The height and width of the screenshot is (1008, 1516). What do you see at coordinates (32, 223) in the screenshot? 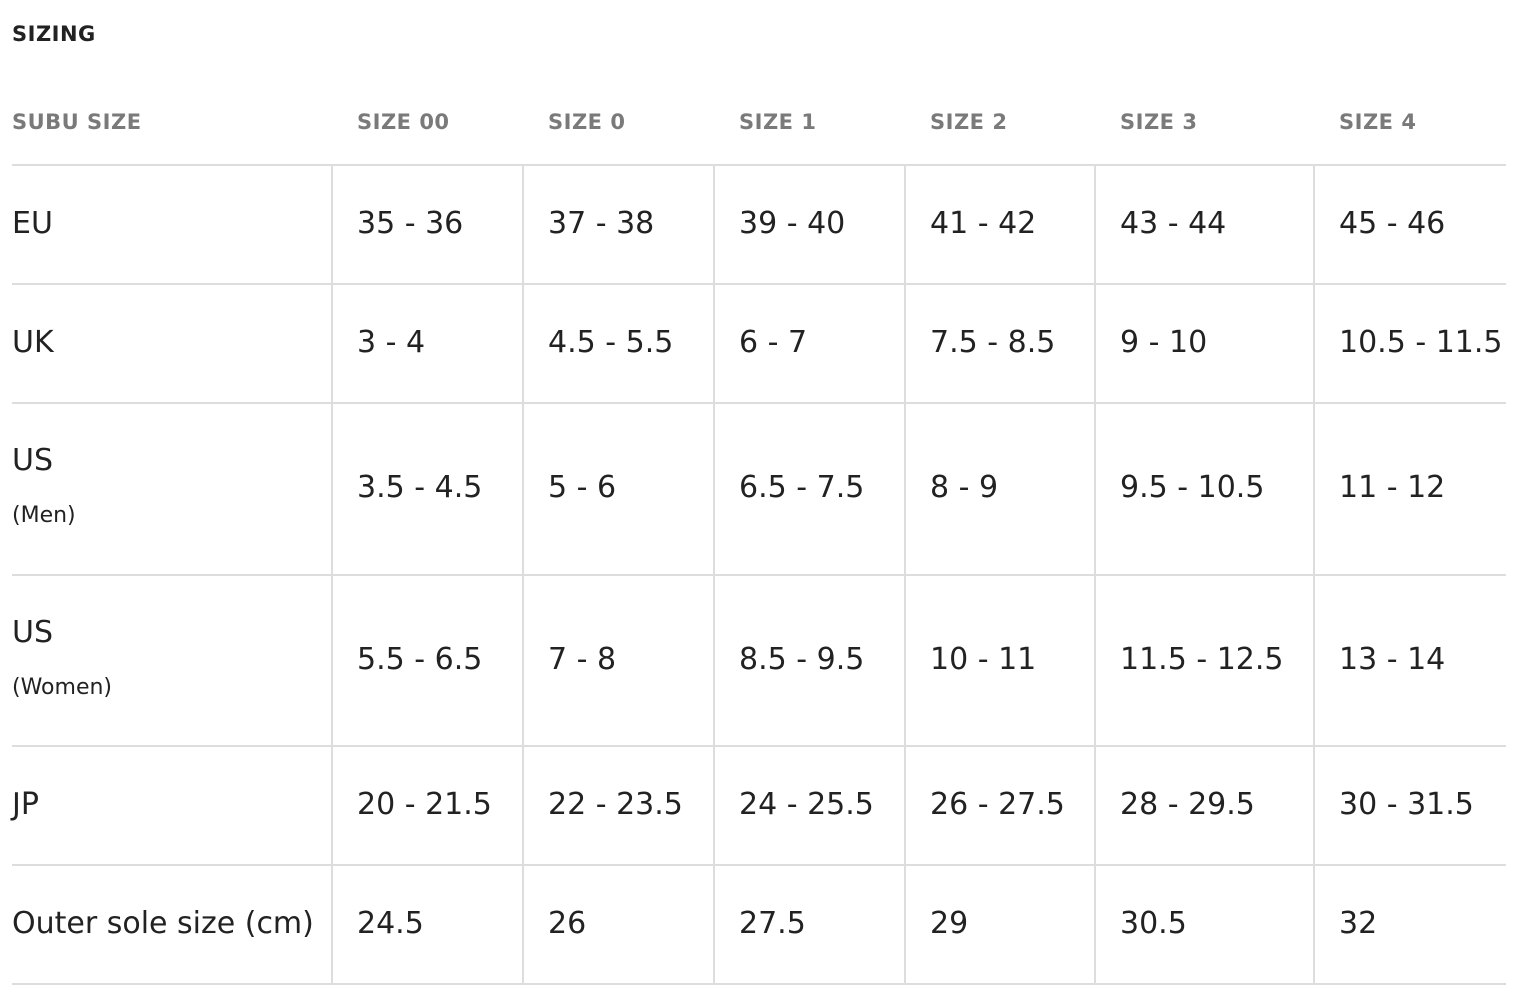
I see `row-label: EU` at bounding box center [32, 223].